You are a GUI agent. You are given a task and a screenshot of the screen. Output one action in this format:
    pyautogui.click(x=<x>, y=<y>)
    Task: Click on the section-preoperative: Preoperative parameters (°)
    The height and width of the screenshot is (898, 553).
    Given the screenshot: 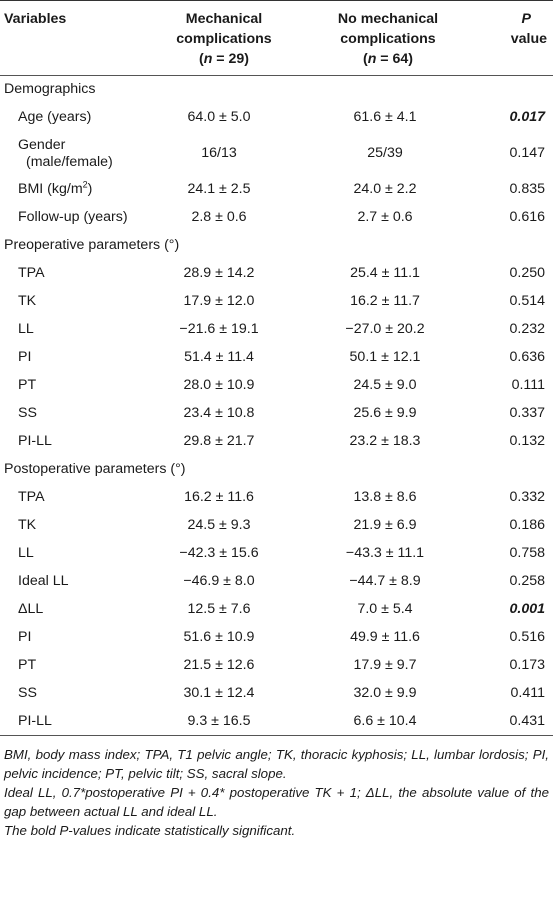 What is the action you would take?
    pyautogui.click(x=92, y=245)
    